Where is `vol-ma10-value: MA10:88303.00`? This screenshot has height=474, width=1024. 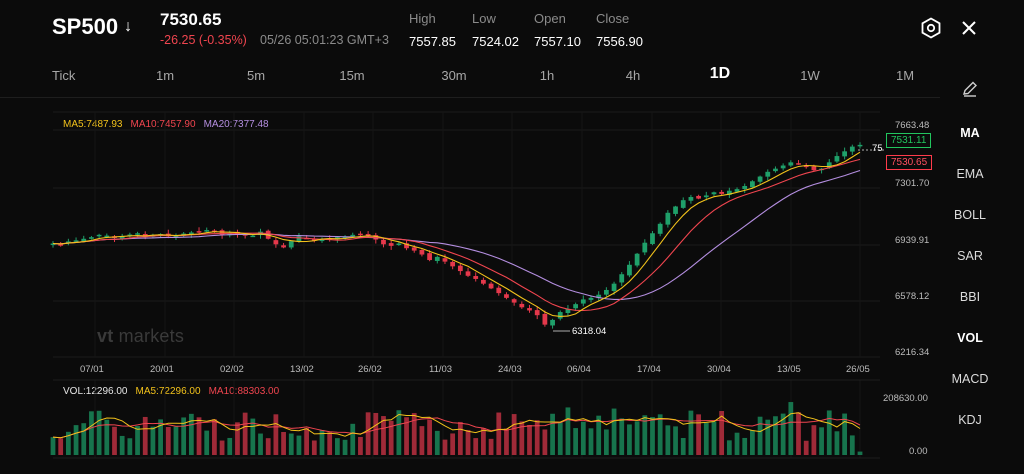 vol-ma10-value: MA10:88303.00 is located at coordinates (244, 391).